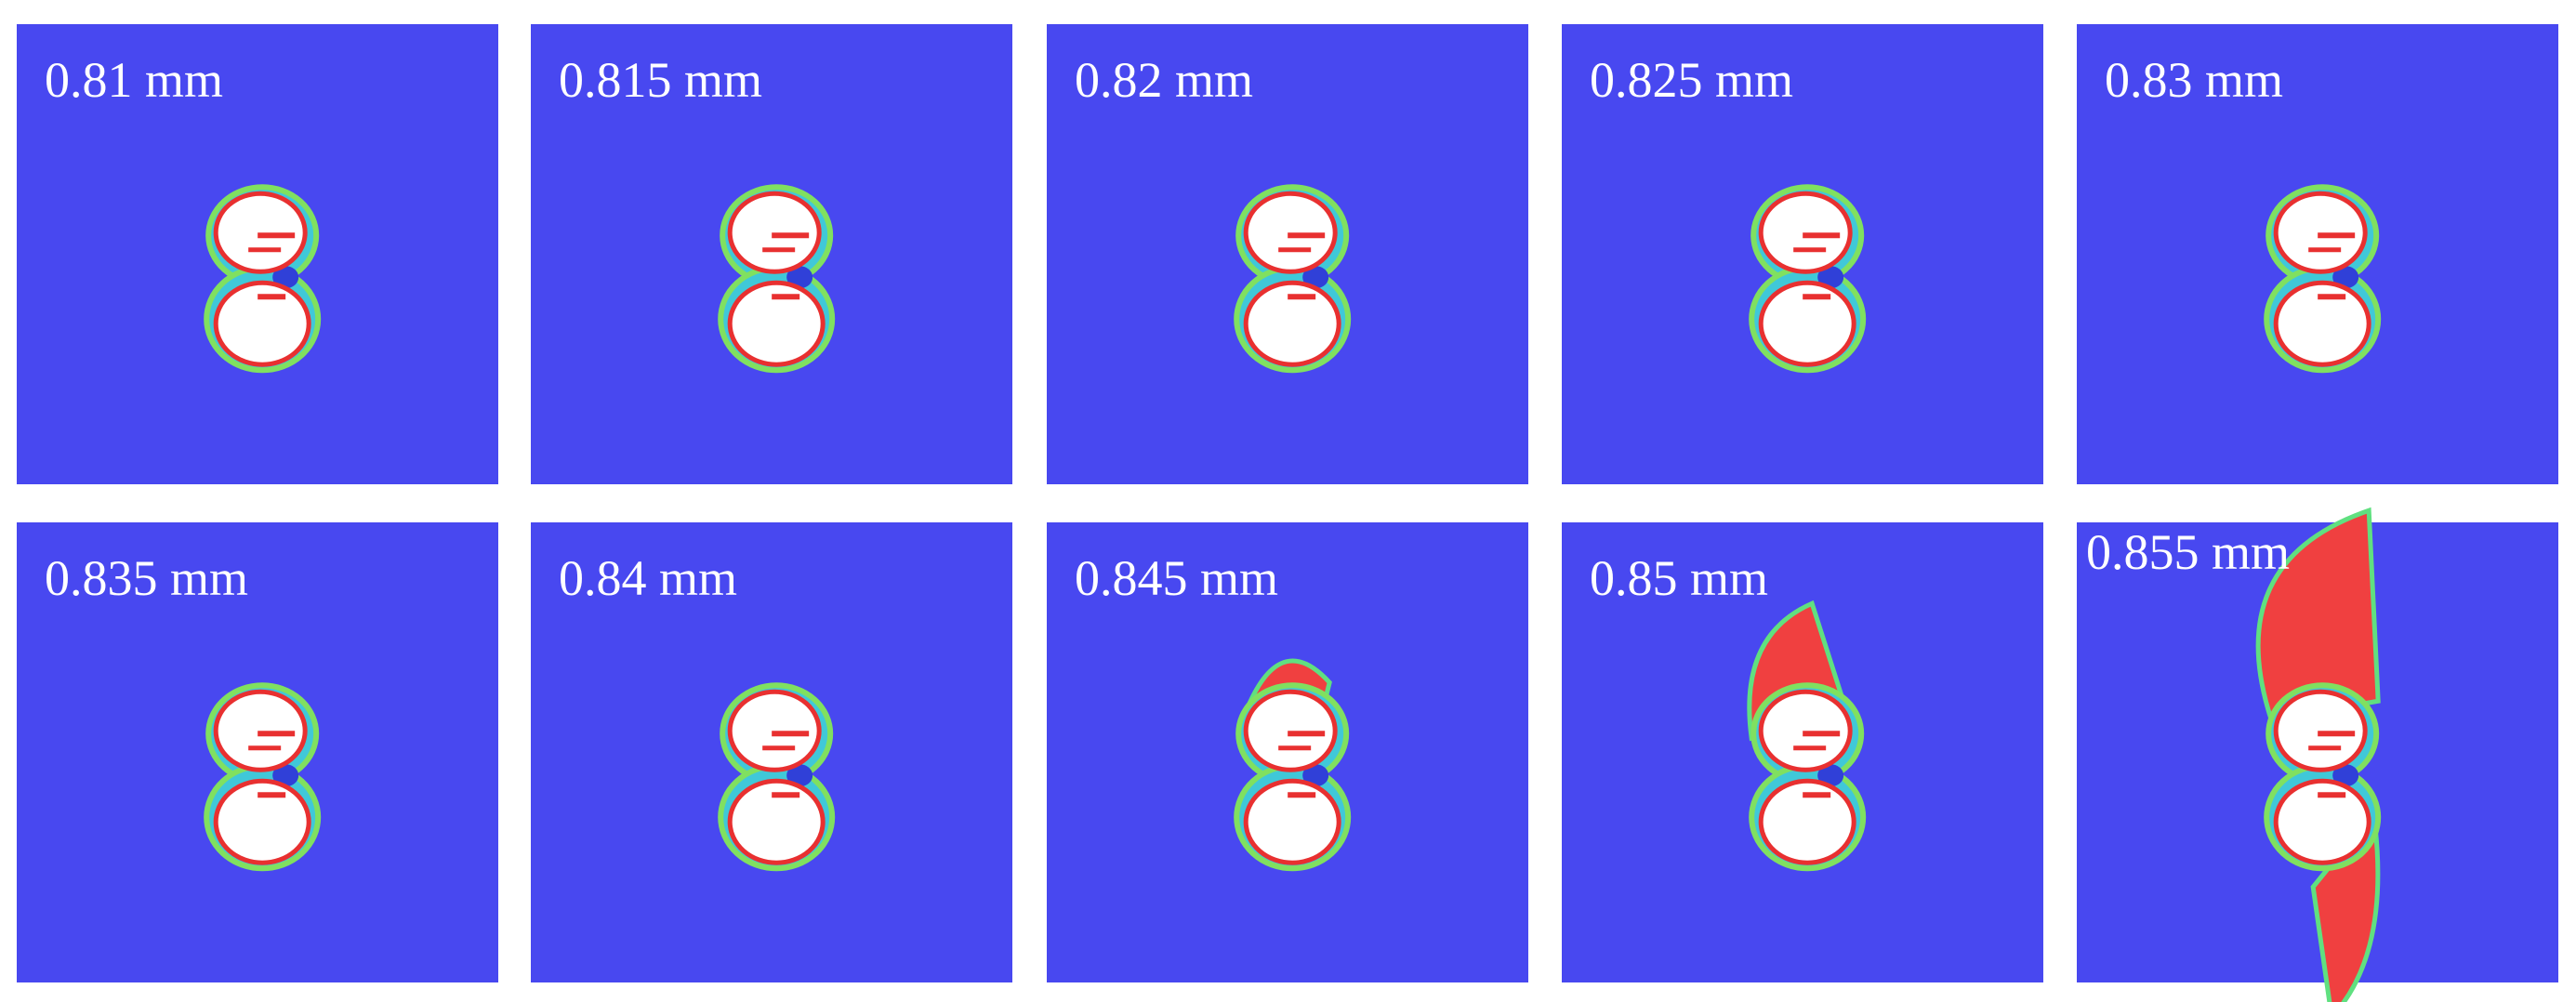 The height and width of the screenshot is (1002, 2576). What do you see at coordinates (2317, 254) in the screenshot?
I see `panel: 0.83 mm` at bounding box center [2317, 254].